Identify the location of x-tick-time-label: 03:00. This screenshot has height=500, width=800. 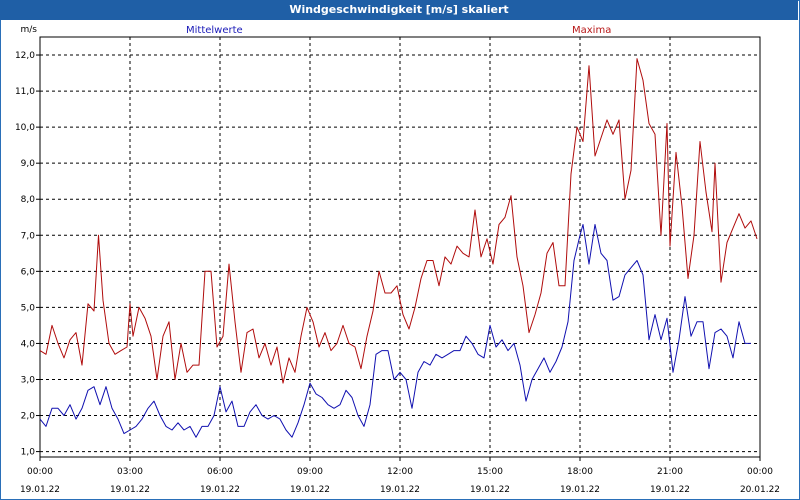
(130, 472).